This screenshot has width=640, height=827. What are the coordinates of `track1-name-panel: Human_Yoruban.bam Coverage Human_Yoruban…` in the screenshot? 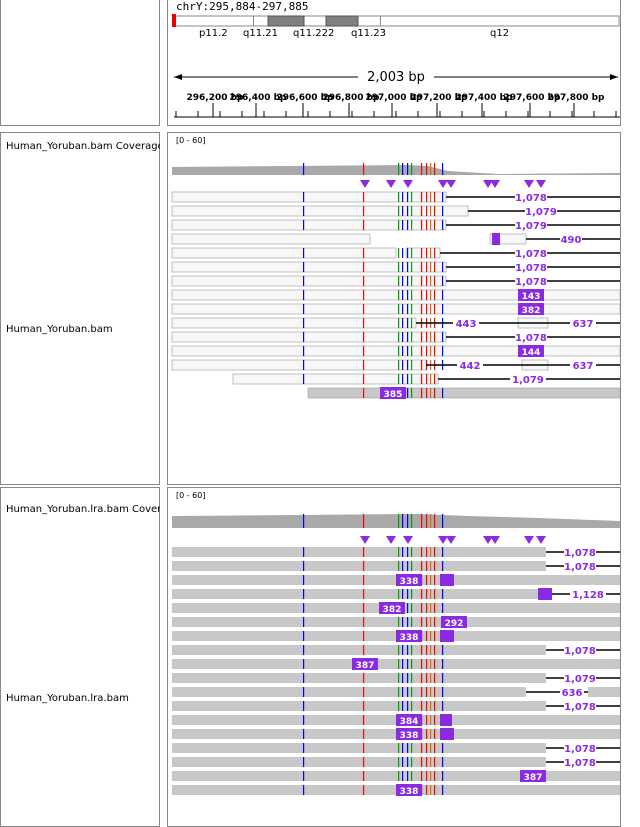 It's located at (80, 308).